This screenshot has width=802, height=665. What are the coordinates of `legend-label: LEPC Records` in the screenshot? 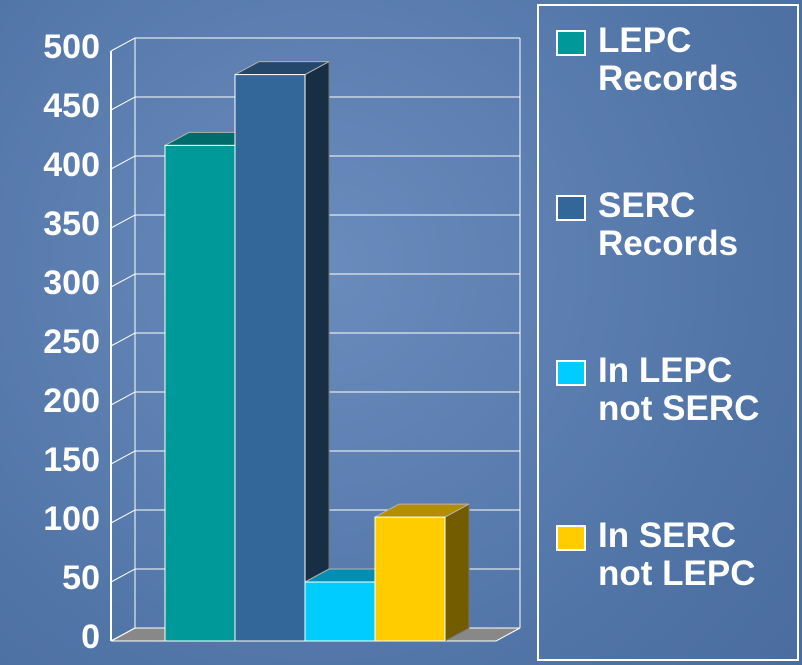 It's located at (668, 59).